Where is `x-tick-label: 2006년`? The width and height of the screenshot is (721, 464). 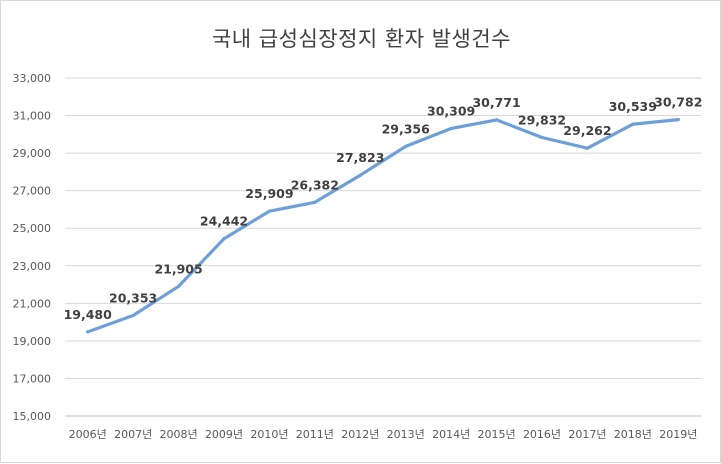
x-tick-label: 2006년 is located at coordinates (88, 434).